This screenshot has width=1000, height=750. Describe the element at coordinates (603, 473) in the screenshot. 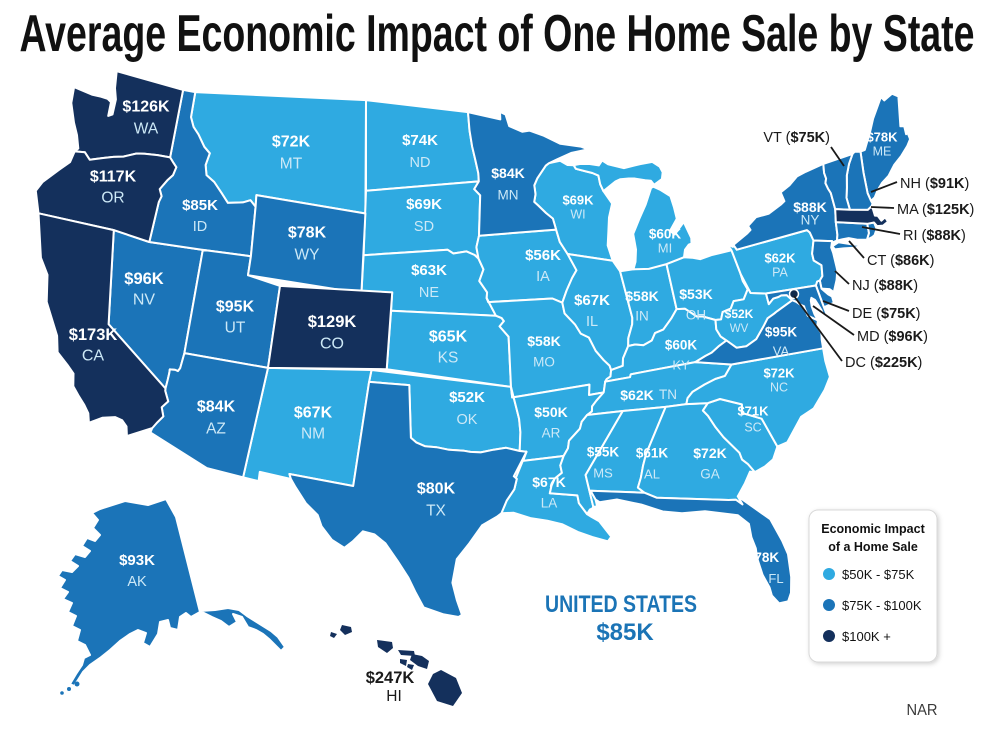

I see `svg-text: MS` at that location.